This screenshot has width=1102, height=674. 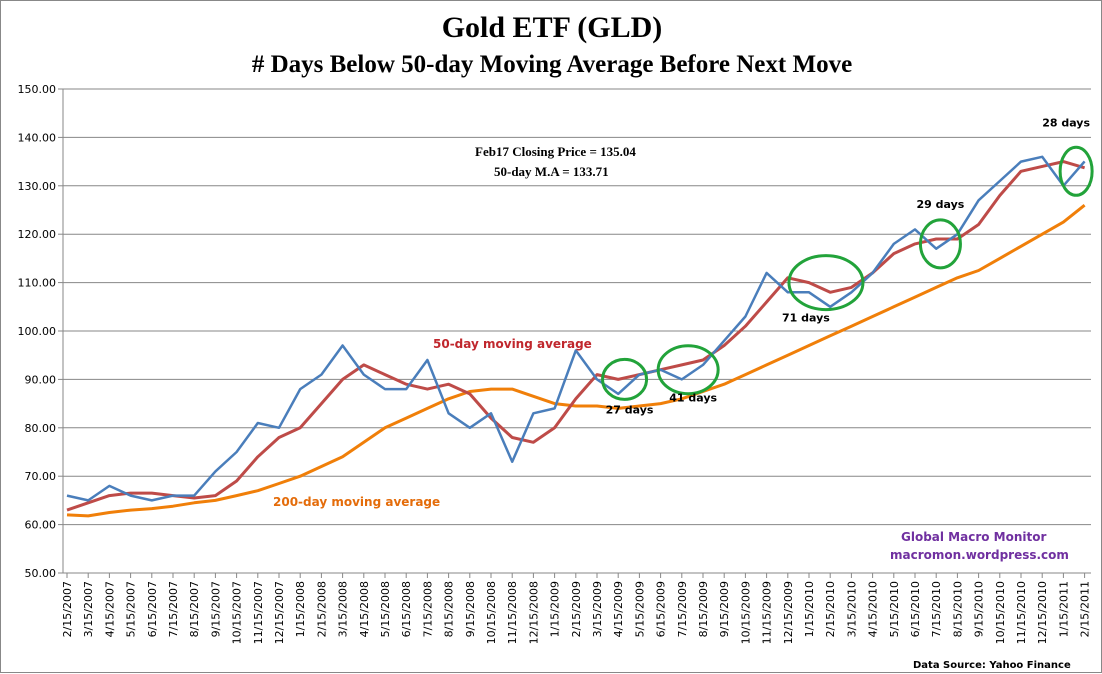 I want to click on x-tick-label: 6/15/2008, so click(x=406, y=609).